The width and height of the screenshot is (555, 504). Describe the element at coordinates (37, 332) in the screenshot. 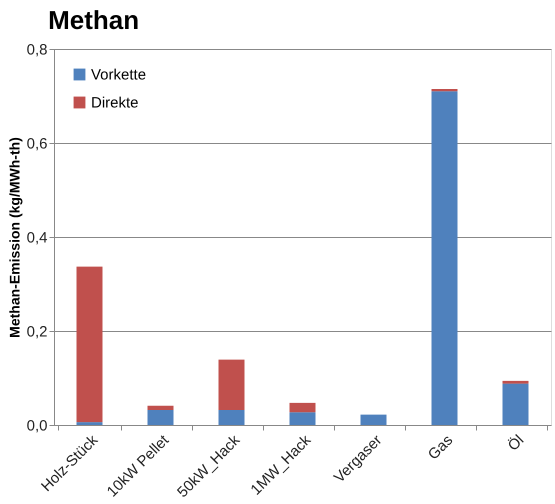

I see `y-tick-label: 0,2` at that location.